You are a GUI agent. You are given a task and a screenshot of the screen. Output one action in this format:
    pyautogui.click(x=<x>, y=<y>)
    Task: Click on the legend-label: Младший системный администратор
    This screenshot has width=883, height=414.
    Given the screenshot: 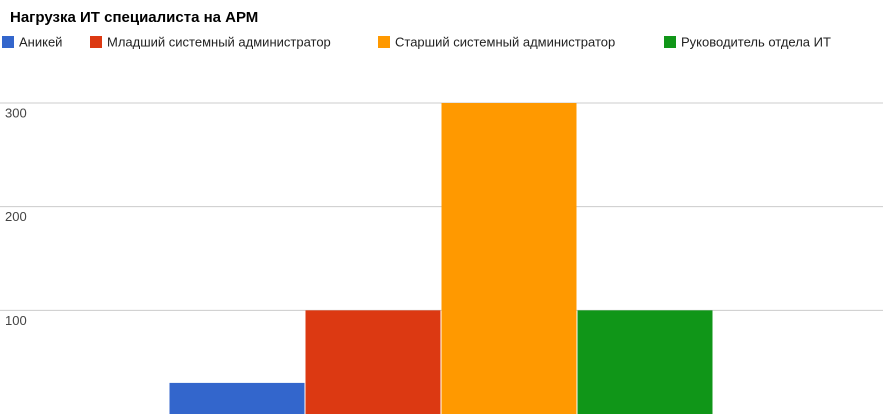 What is the action you would take?
    pyautogui.click(x=219, y=41)
    